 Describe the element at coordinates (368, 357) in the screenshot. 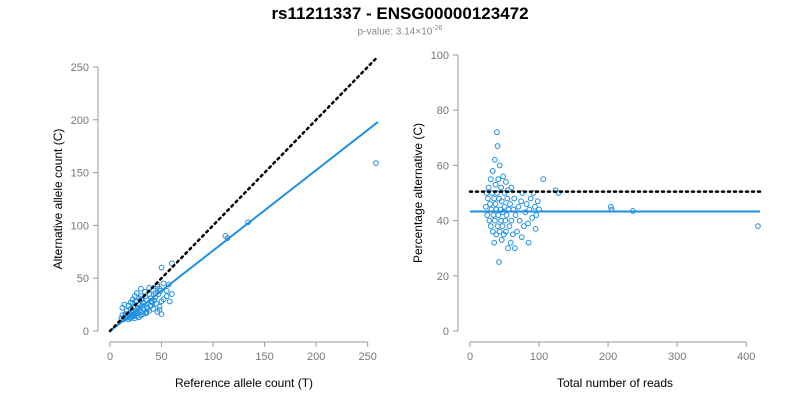

I see `x-tick-label: 250` at that location.